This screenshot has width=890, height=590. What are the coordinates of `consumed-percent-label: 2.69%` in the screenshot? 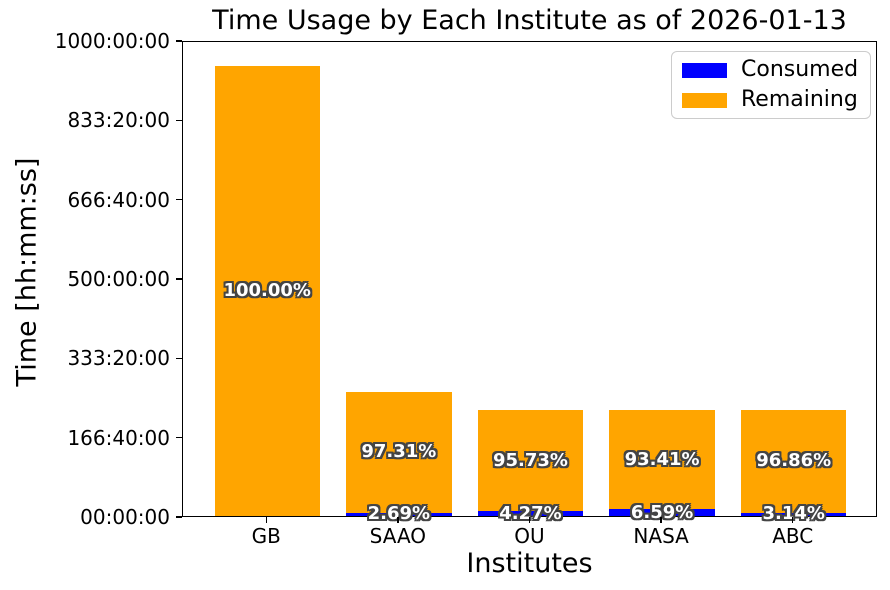 It's located at (399, 514).